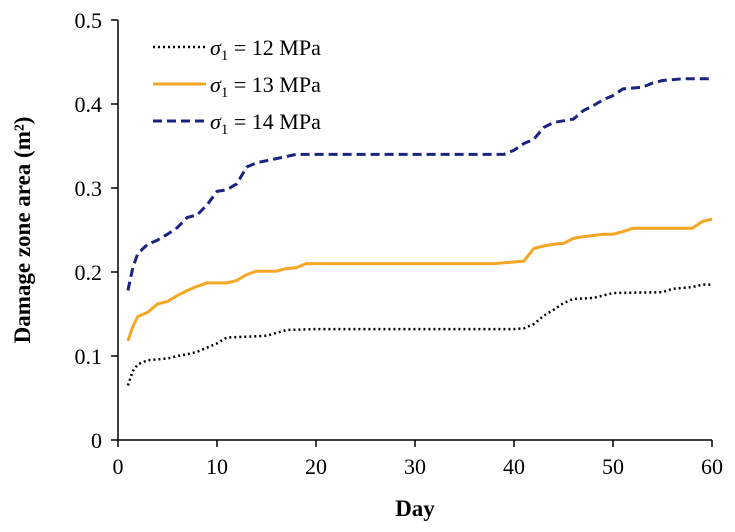  I want to click on x-tick-label: 20, so click(316, 466).